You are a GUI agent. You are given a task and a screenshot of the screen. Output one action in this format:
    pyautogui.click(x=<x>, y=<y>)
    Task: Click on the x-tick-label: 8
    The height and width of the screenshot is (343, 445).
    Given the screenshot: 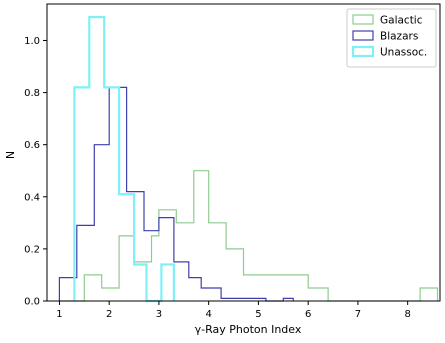 What is the action you would take?
    pyautogui.click(x=407, y=314)
    